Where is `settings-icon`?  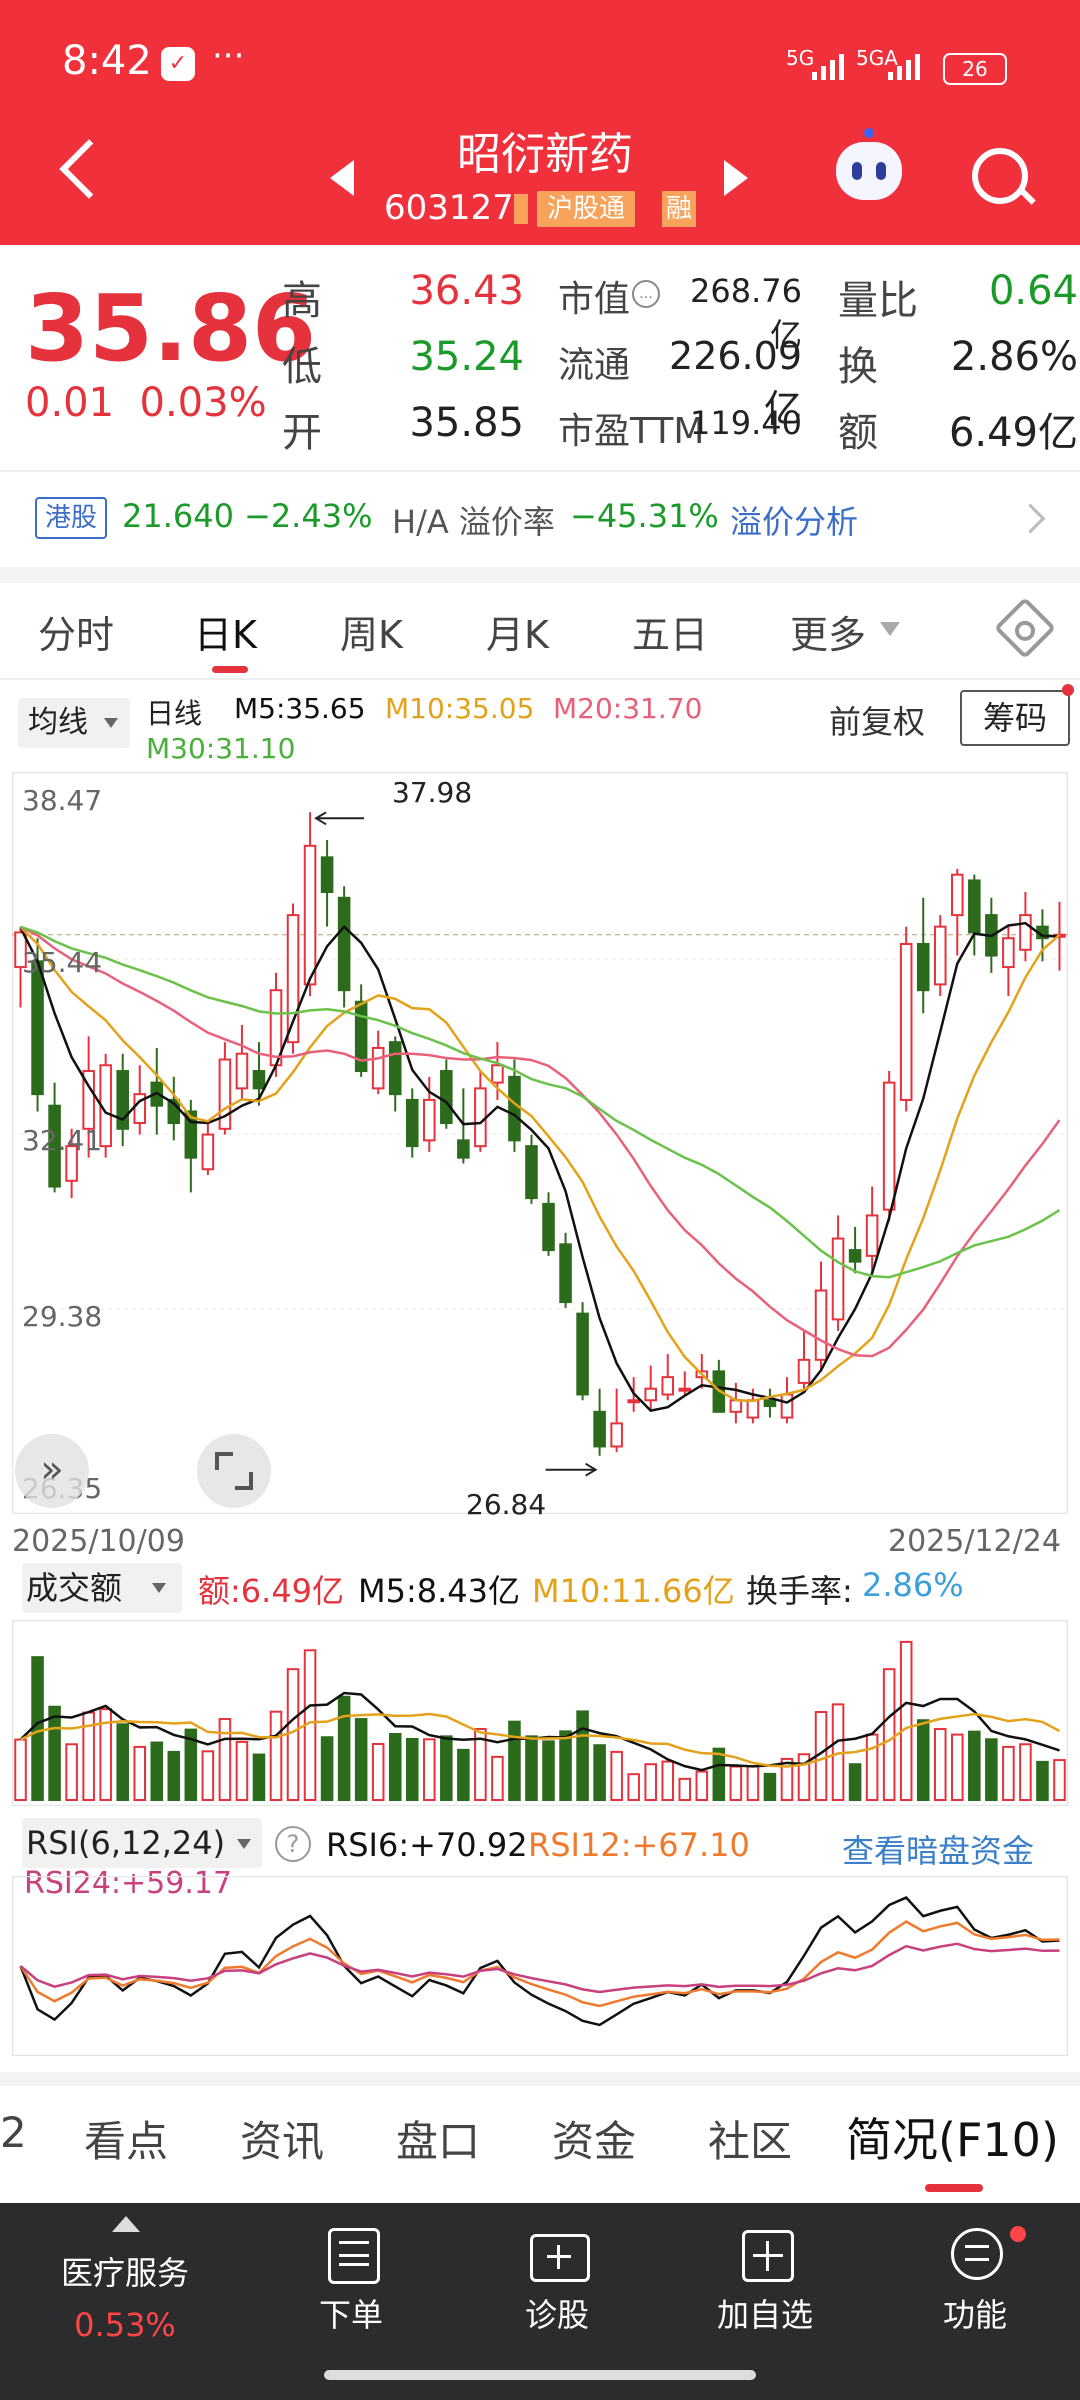
settings-icon is located at coordinates (1025, 628).